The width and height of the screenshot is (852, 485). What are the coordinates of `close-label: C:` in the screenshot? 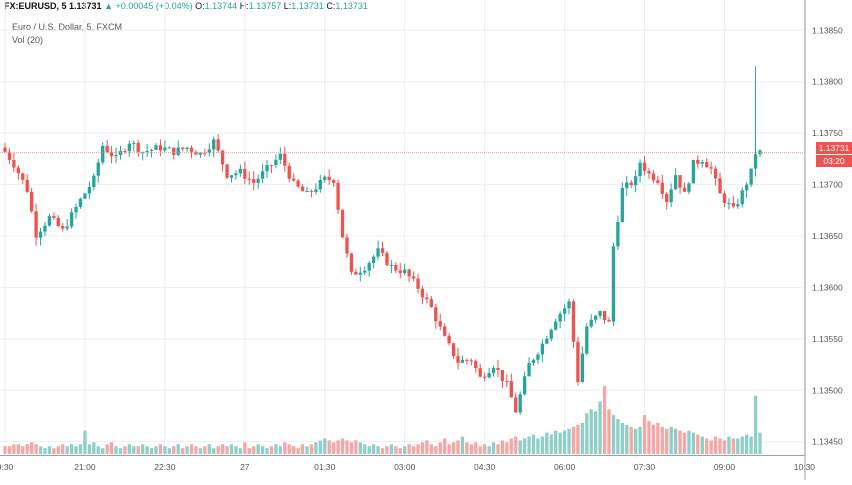 It's located at (331, 6).